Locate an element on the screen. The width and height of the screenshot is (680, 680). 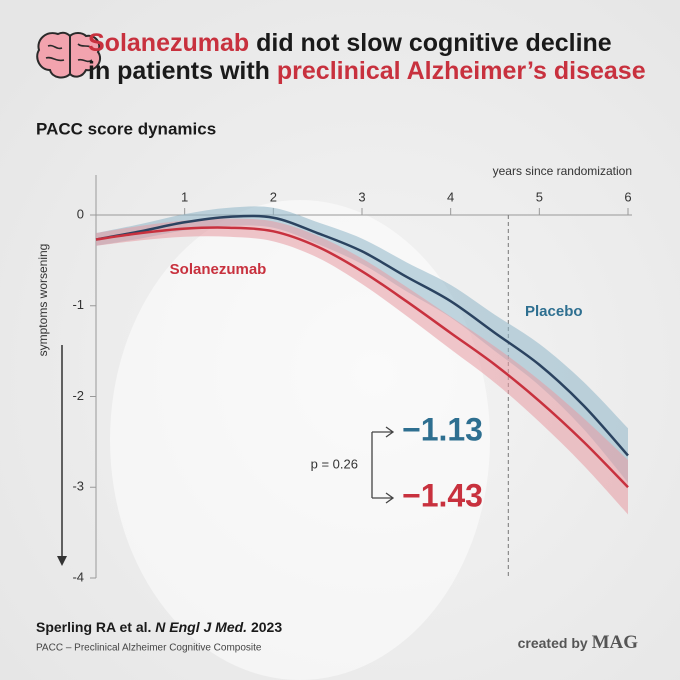
source-part: N Engl J Med. is located at coordinates (201, 627).